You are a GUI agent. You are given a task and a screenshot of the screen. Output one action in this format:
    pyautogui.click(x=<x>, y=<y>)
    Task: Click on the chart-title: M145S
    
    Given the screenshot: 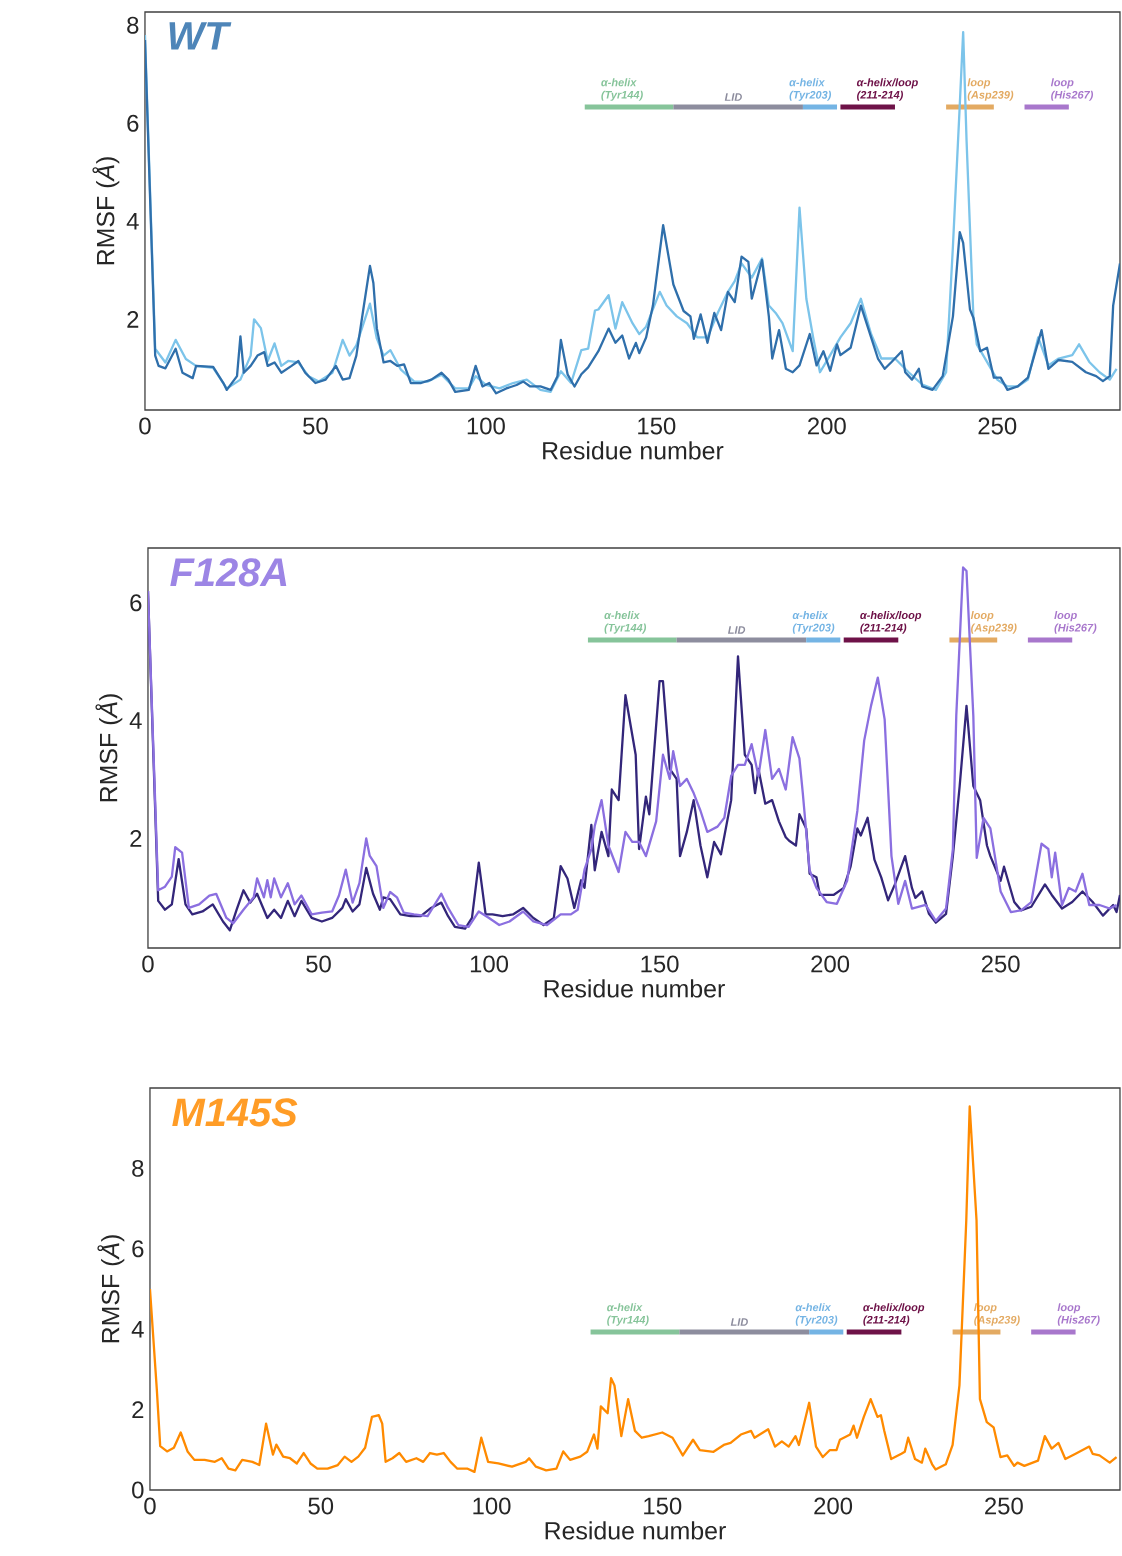 What is the action you would take?
    pyautogui.click(x=235, y=1112)
    